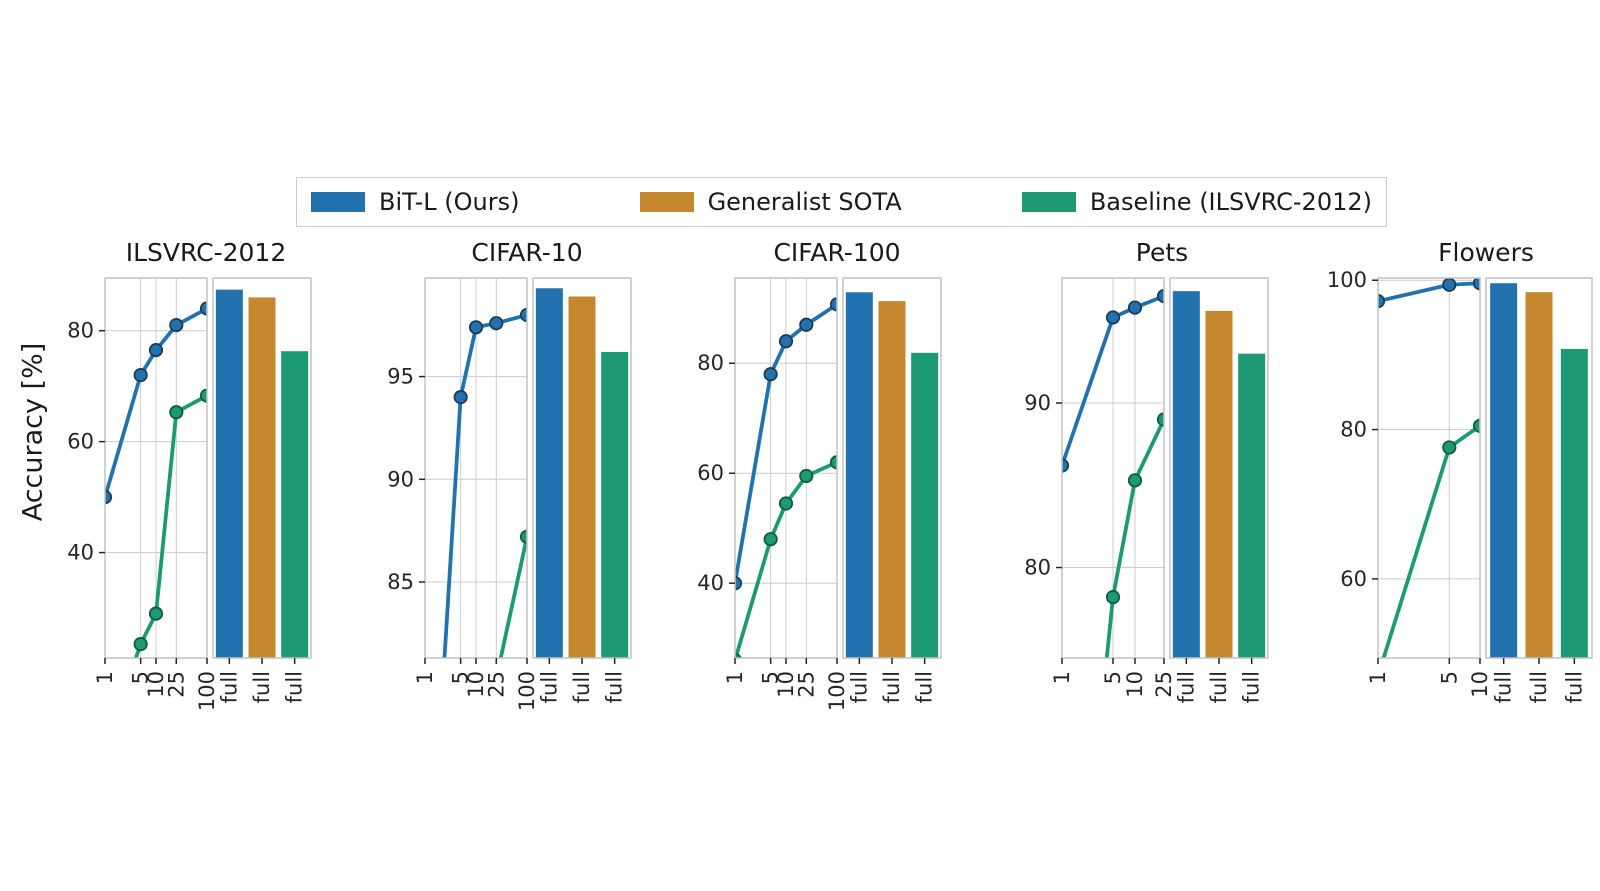  I want to click on legend-item-generalist-sota: Generalist SOTA, so click(770, 202).